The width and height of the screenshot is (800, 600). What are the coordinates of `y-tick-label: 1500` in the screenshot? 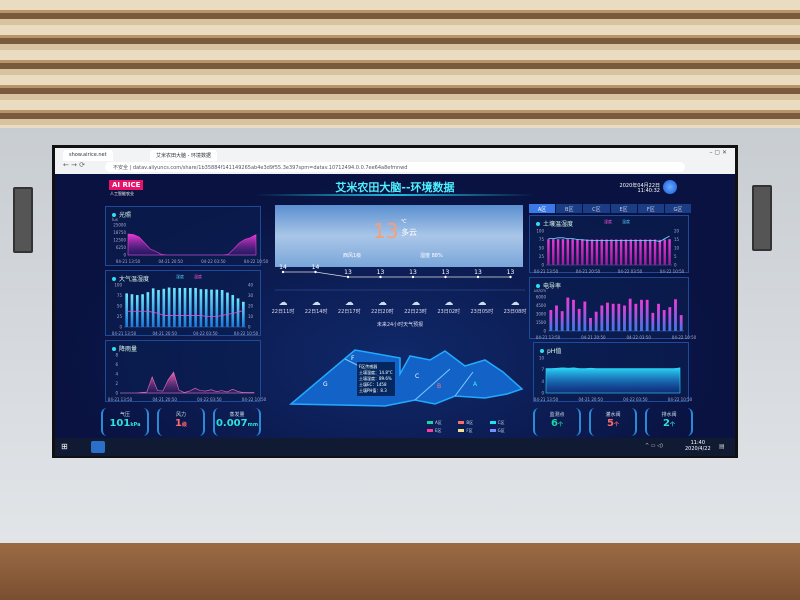 It's located at (541, 322).